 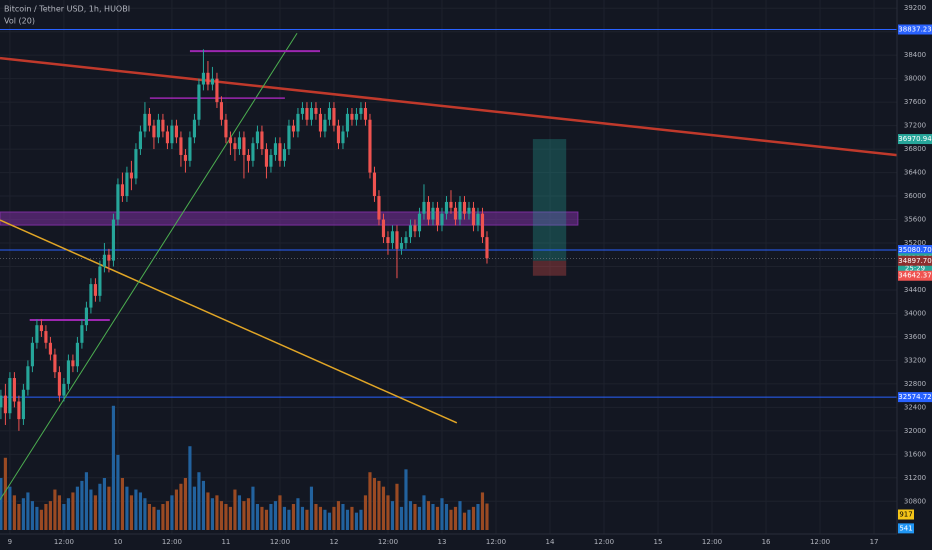 What do you see at coordinates (19, 21) in the screenshot?
I see `volume-legend: Vol (20)` at bounding box center [19, 21].